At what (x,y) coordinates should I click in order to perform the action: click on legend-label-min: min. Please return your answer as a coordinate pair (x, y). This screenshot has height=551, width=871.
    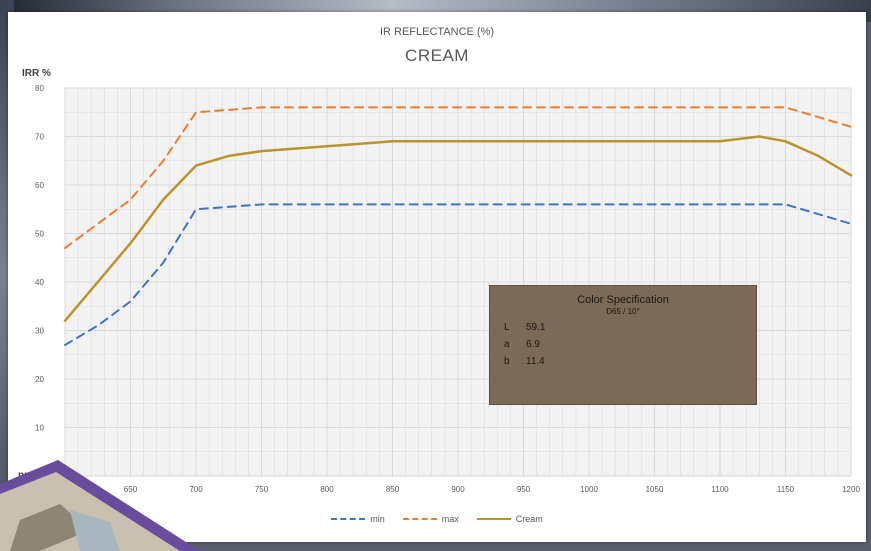
    Looking at the image, I should click on (377, 519).